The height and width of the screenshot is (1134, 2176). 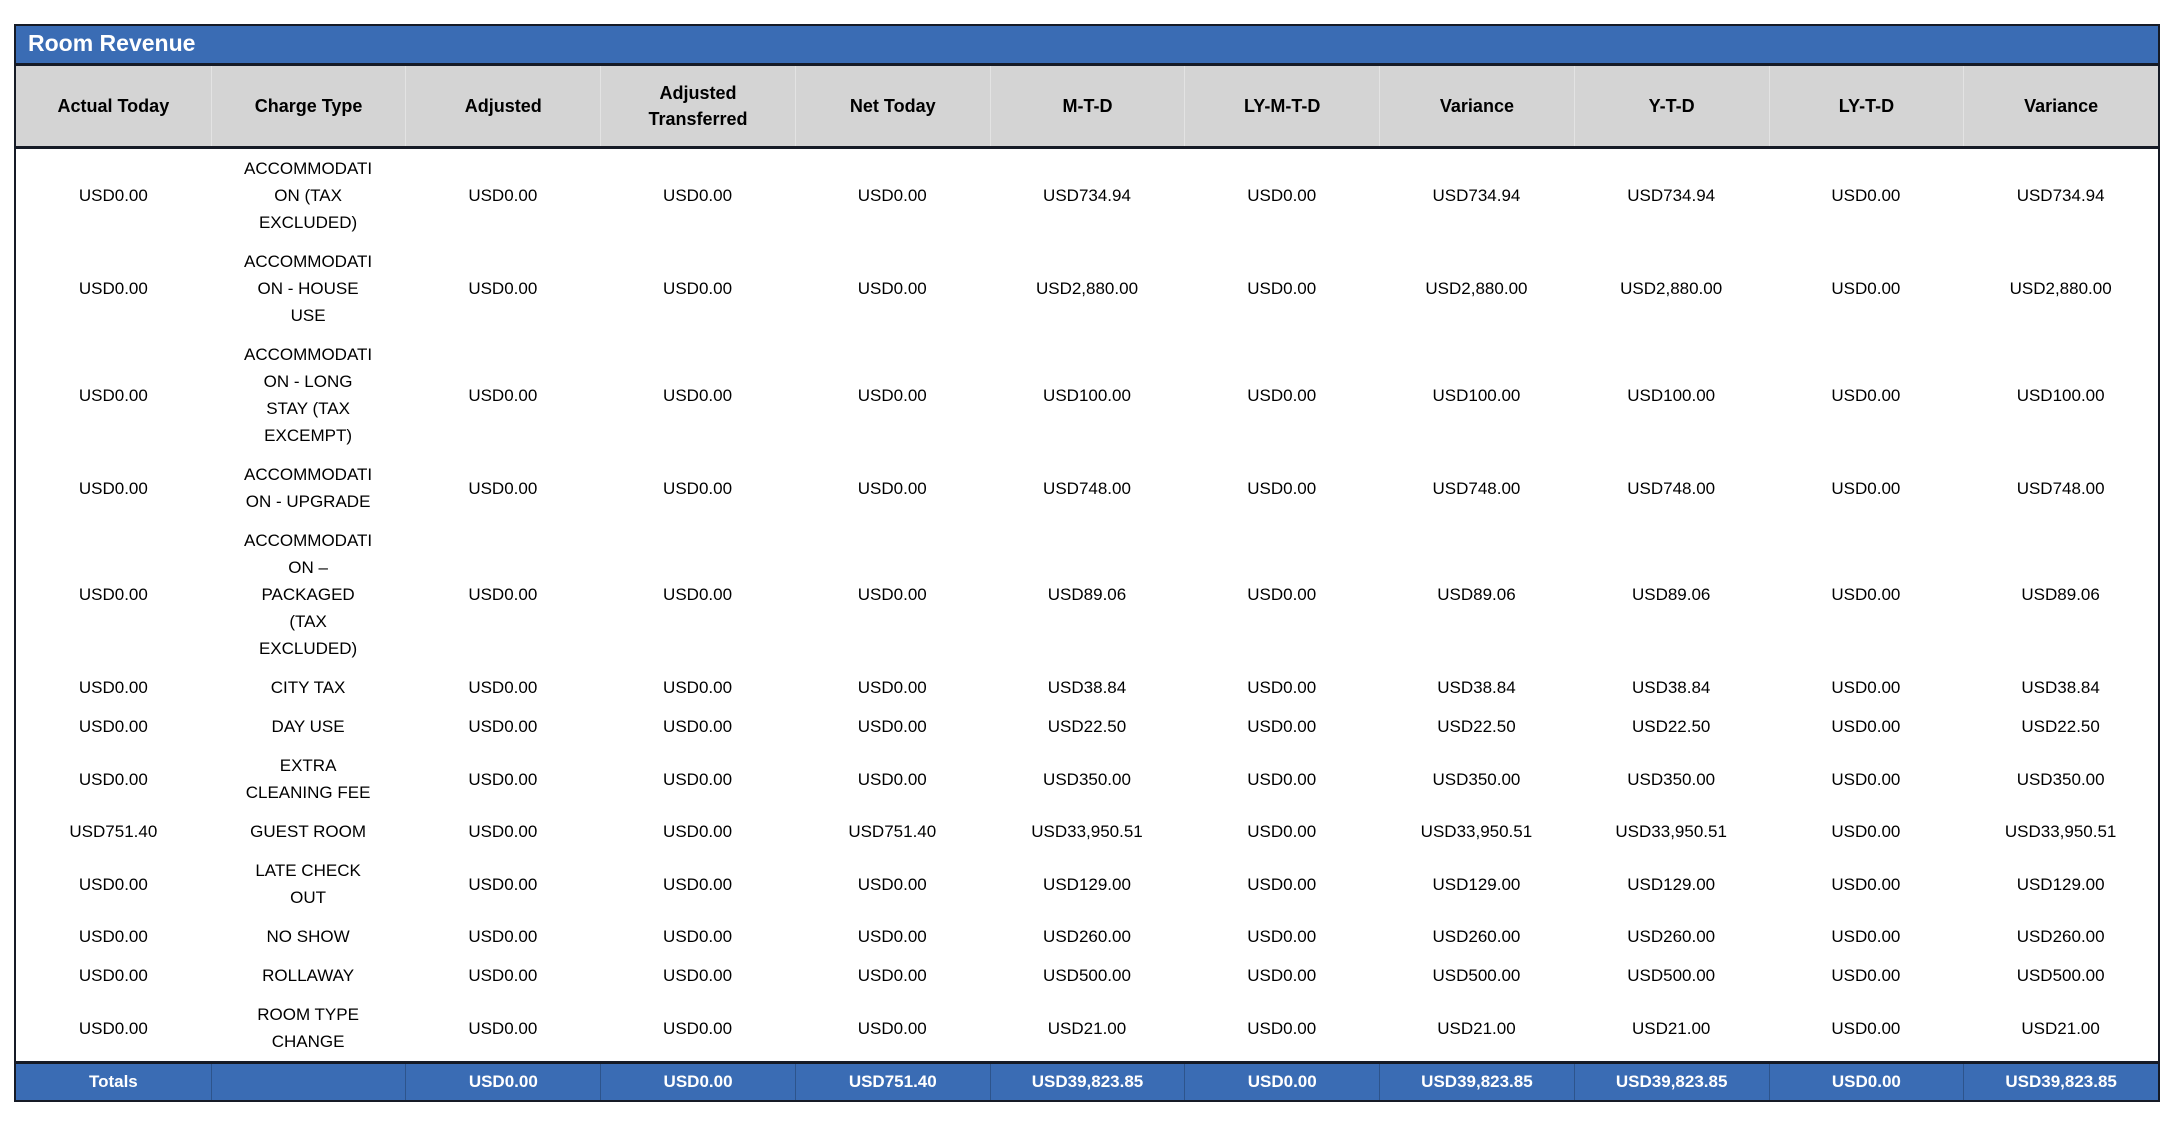 What do you see at coordinates (308, 195) in the screenshot?
I see `charge-type-cell: ACCOMMODATION (TAX EXCLUDED)` at bounding box center [308, 195].